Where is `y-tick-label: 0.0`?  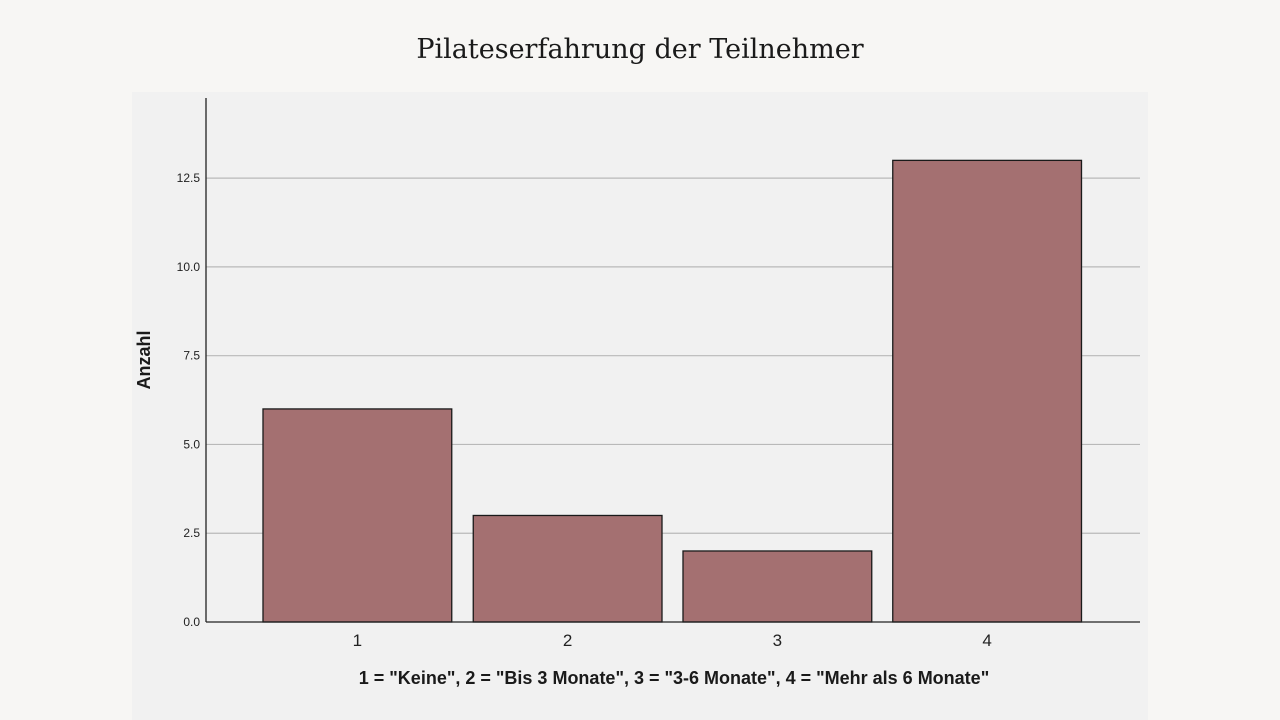 y-tick-label: 0.0 is located at coordinates (191, 622).